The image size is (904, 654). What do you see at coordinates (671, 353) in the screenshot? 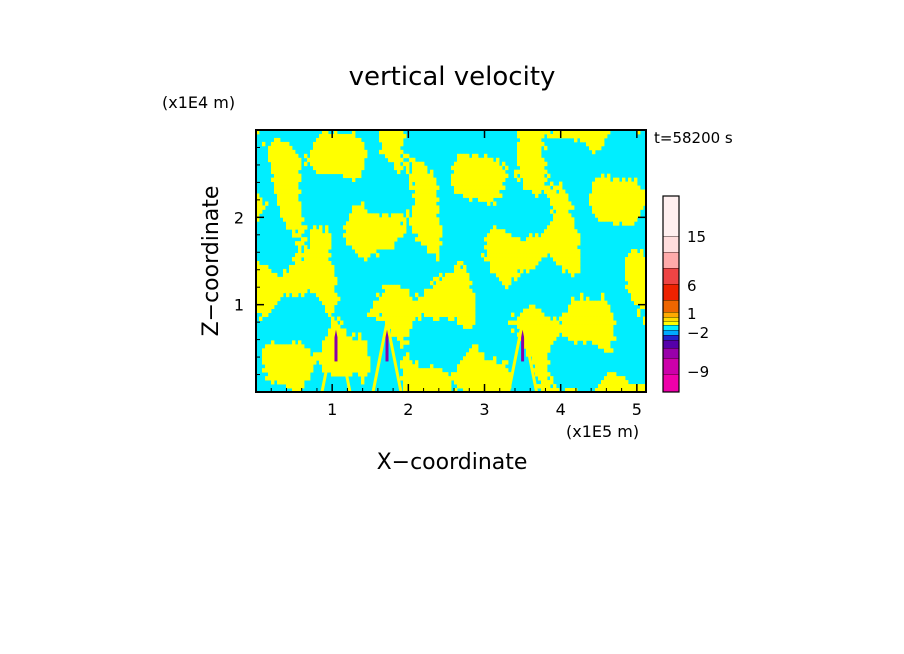
I see `colorbar-swatch` at bounding box center [671, 353].